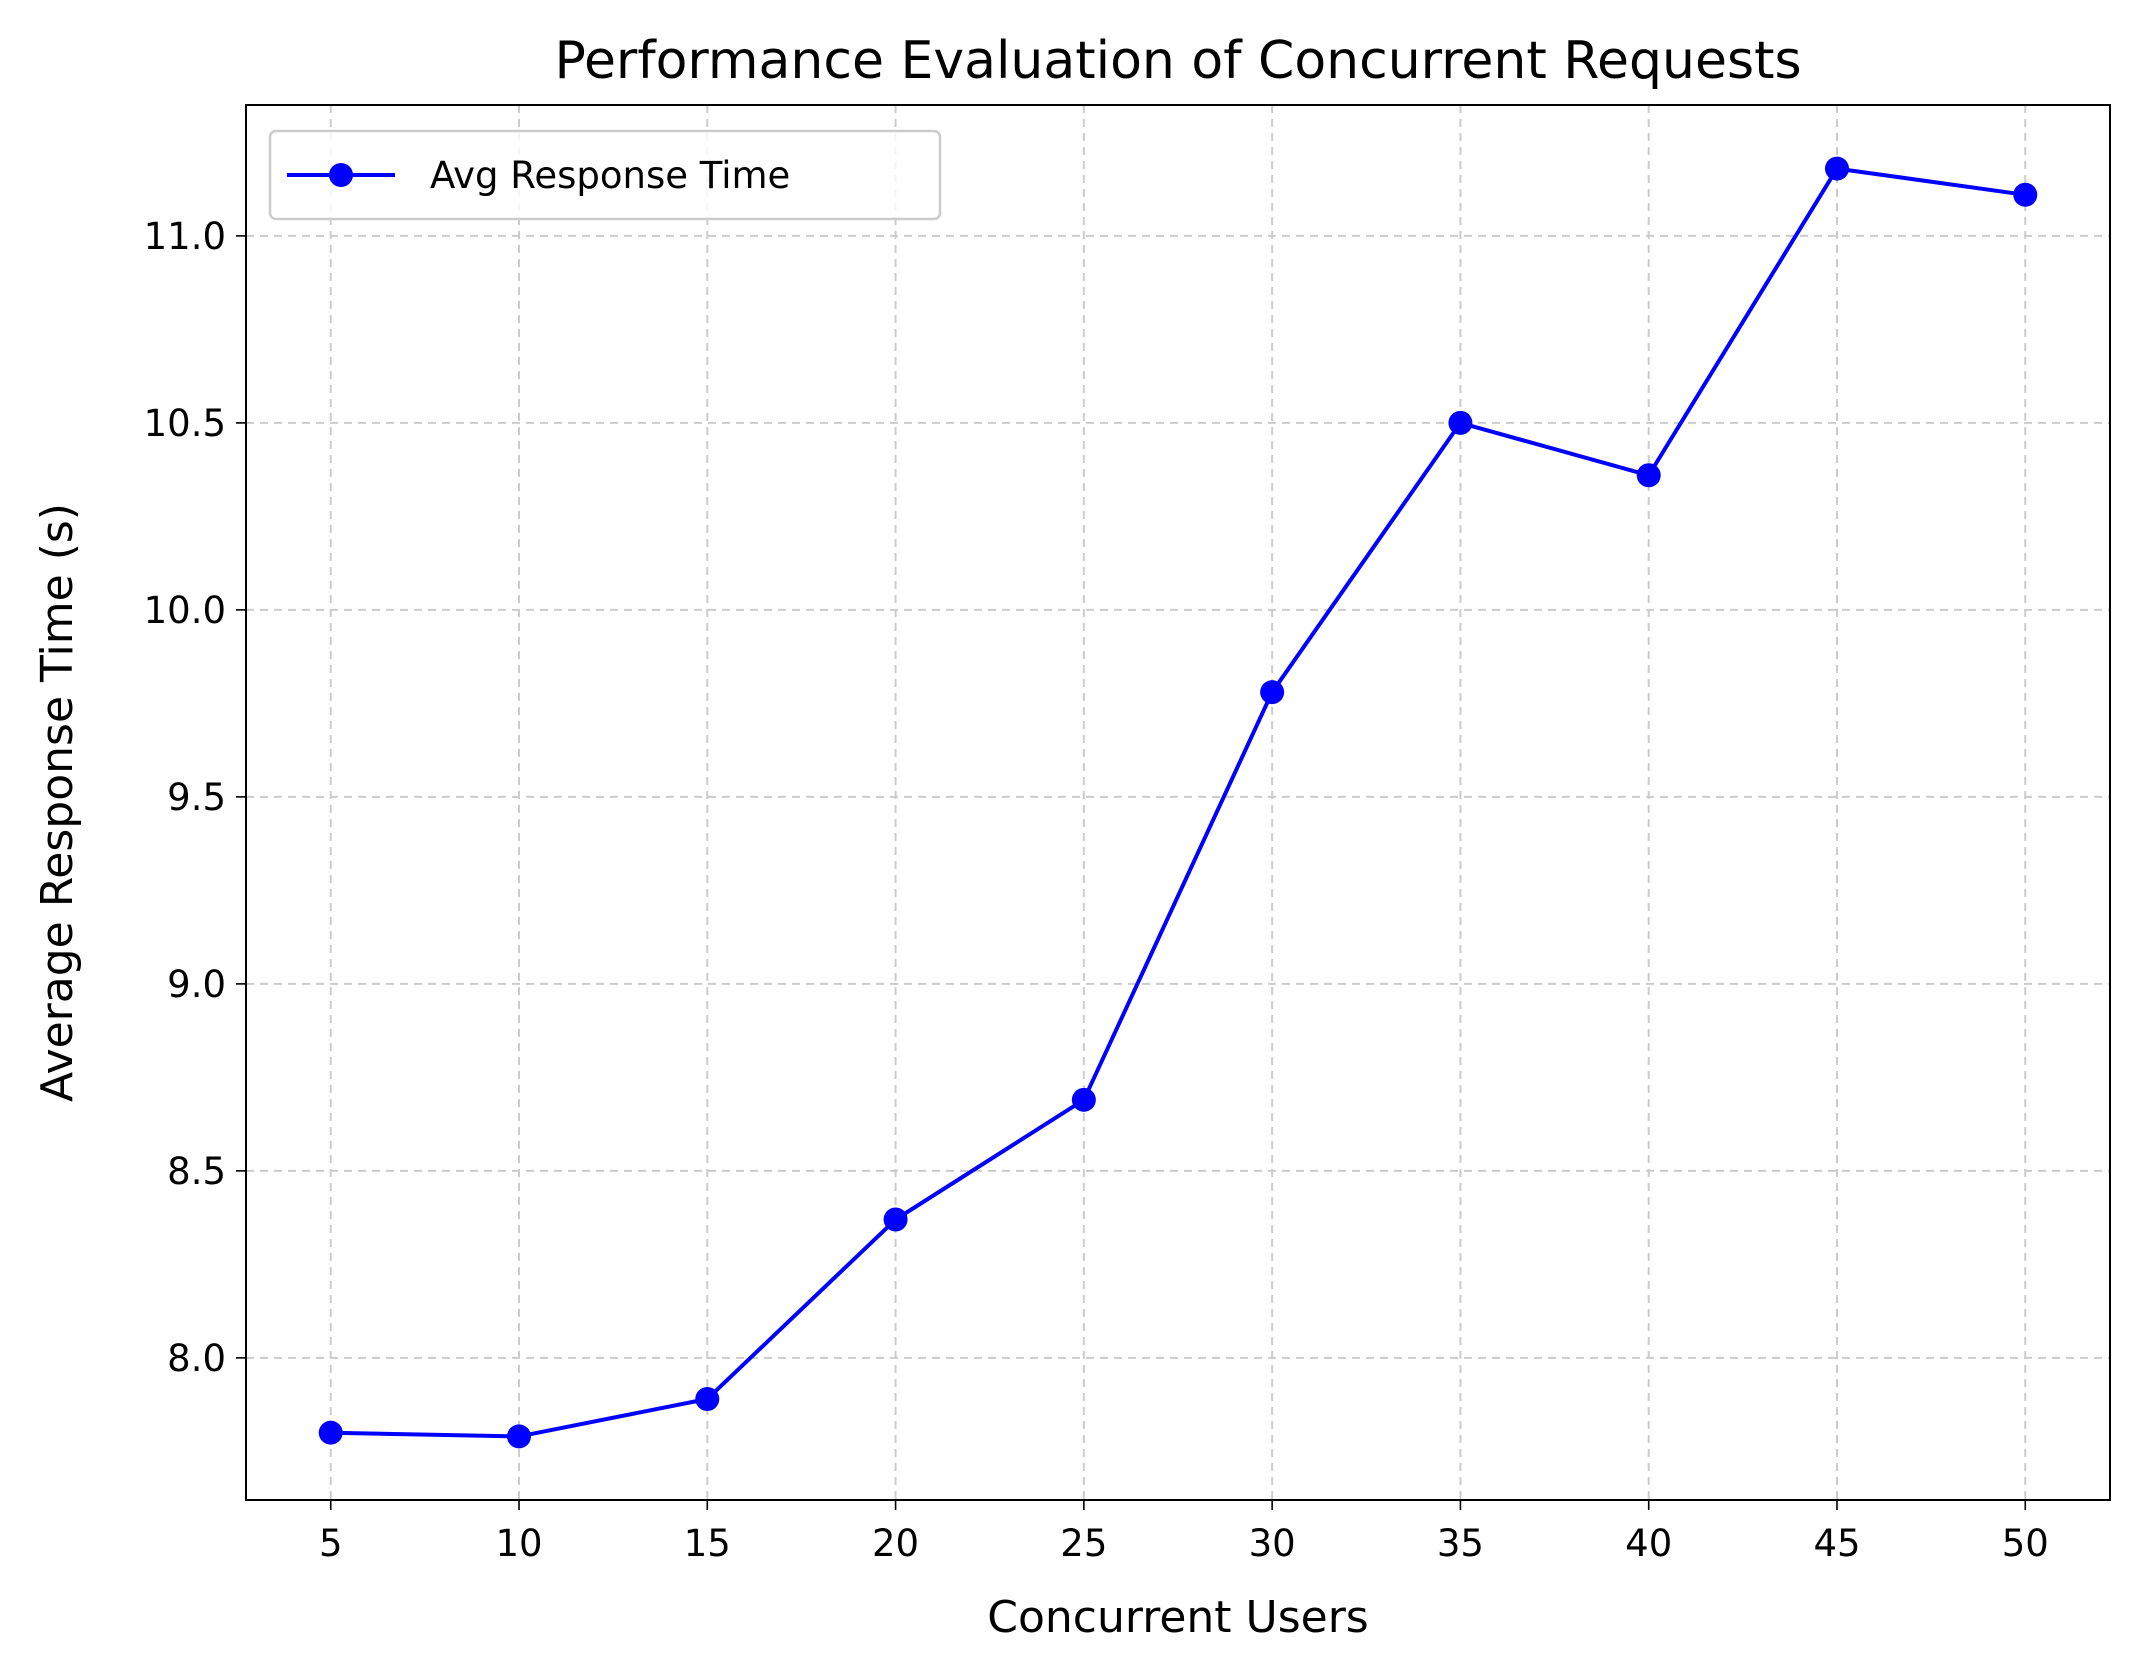  What do you see at coordinates (341, 175) in the screenshot?
I see `legend-marker-swatch` at bounding box center [341, 175].